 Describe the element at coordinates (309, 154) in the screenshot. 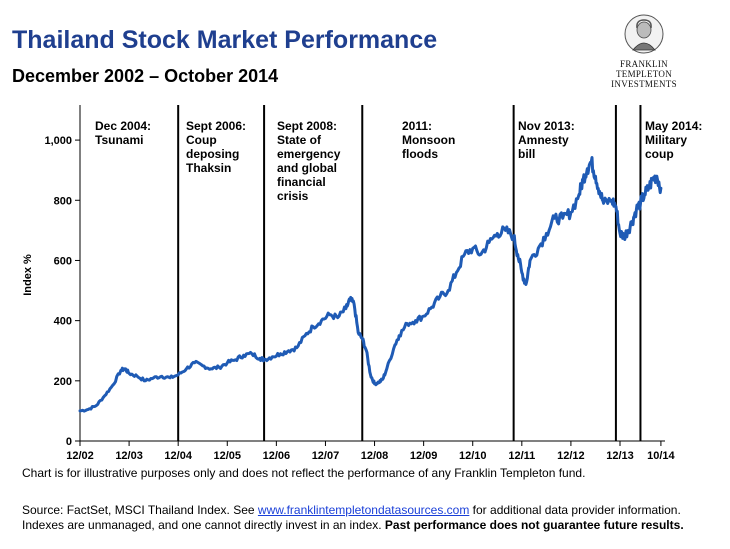

I see `event-label-line: emergency` at that location.